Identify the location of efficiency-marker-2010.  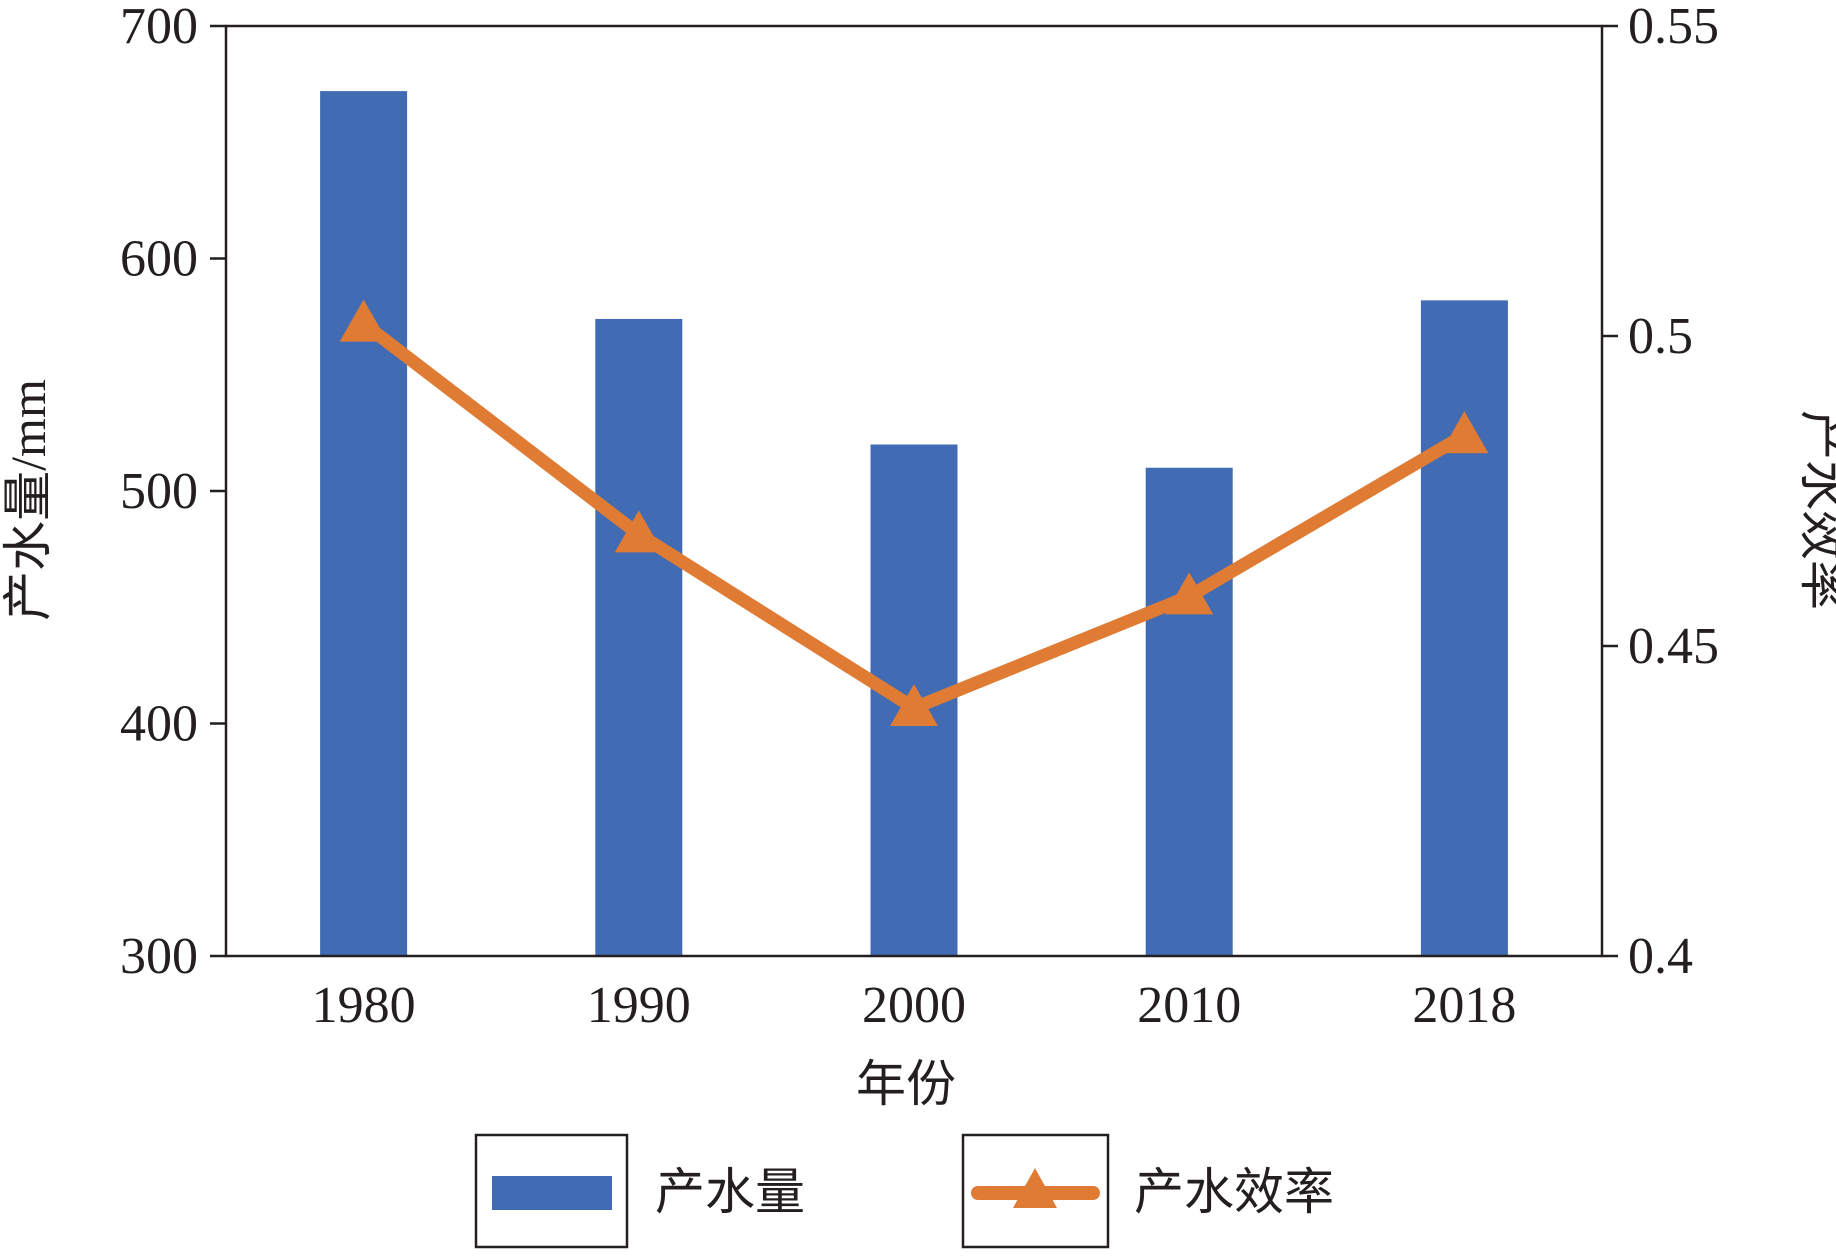
(1189, 593).